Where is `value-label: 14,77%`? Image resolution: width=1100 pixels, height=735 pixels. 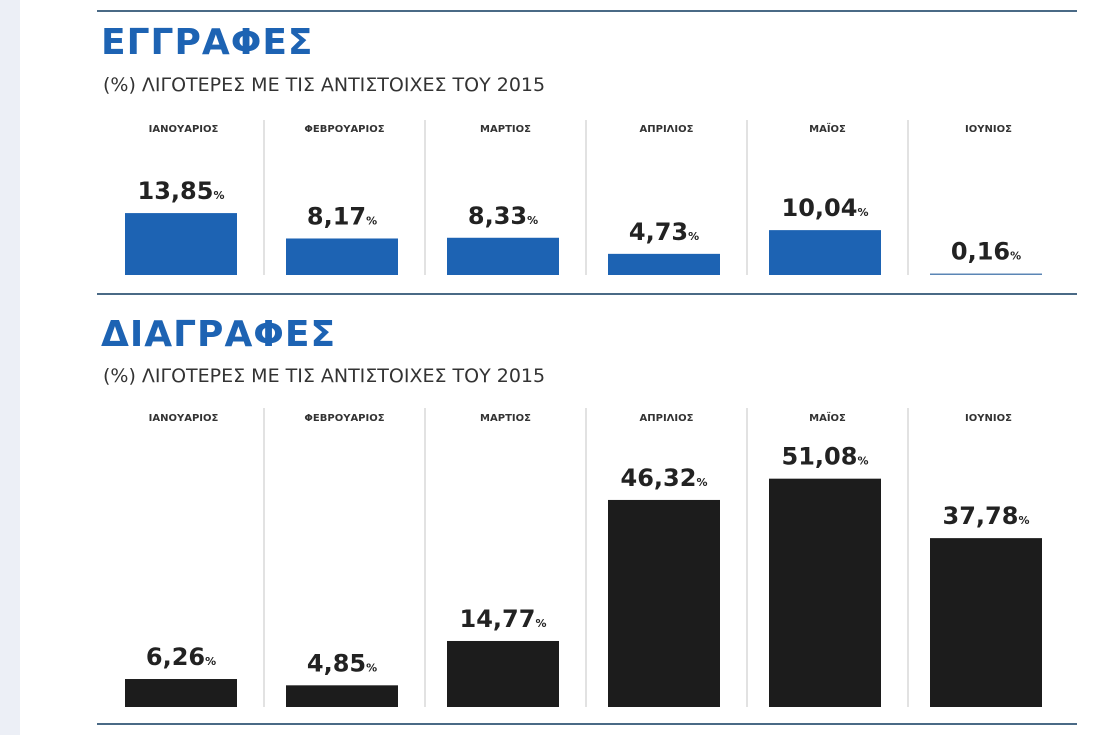
value-label: 14,77% is located at coordinates (503, 619).